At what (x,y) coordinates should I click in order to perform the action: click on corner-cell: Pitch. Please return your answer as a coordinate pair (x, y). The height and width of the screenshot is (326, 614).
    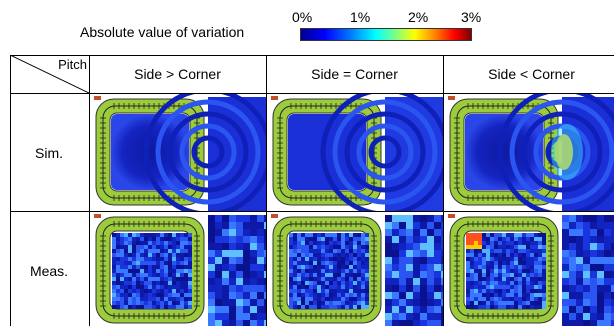
    Looking at the image, I should click on (49, 74).